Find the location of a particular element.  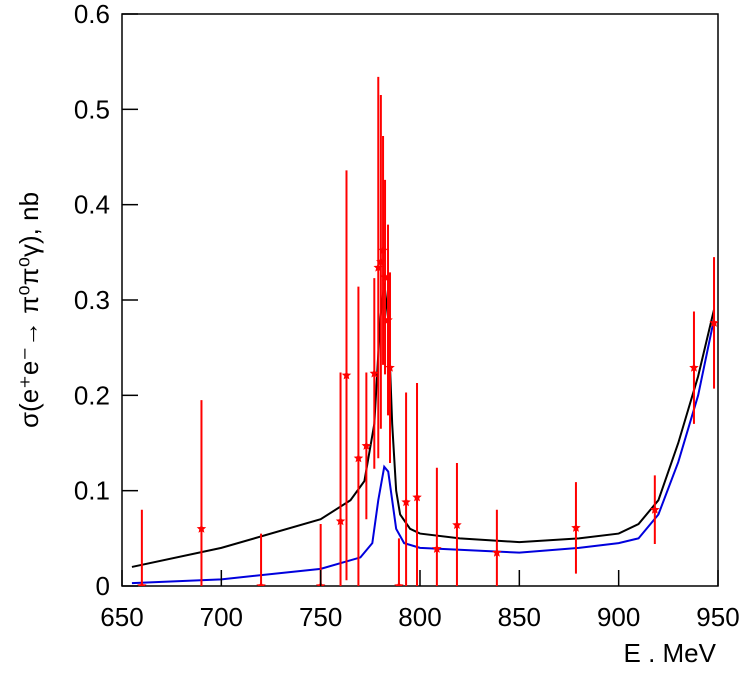

x-axis-label: E . MeV is located at coordinates (670, 653).